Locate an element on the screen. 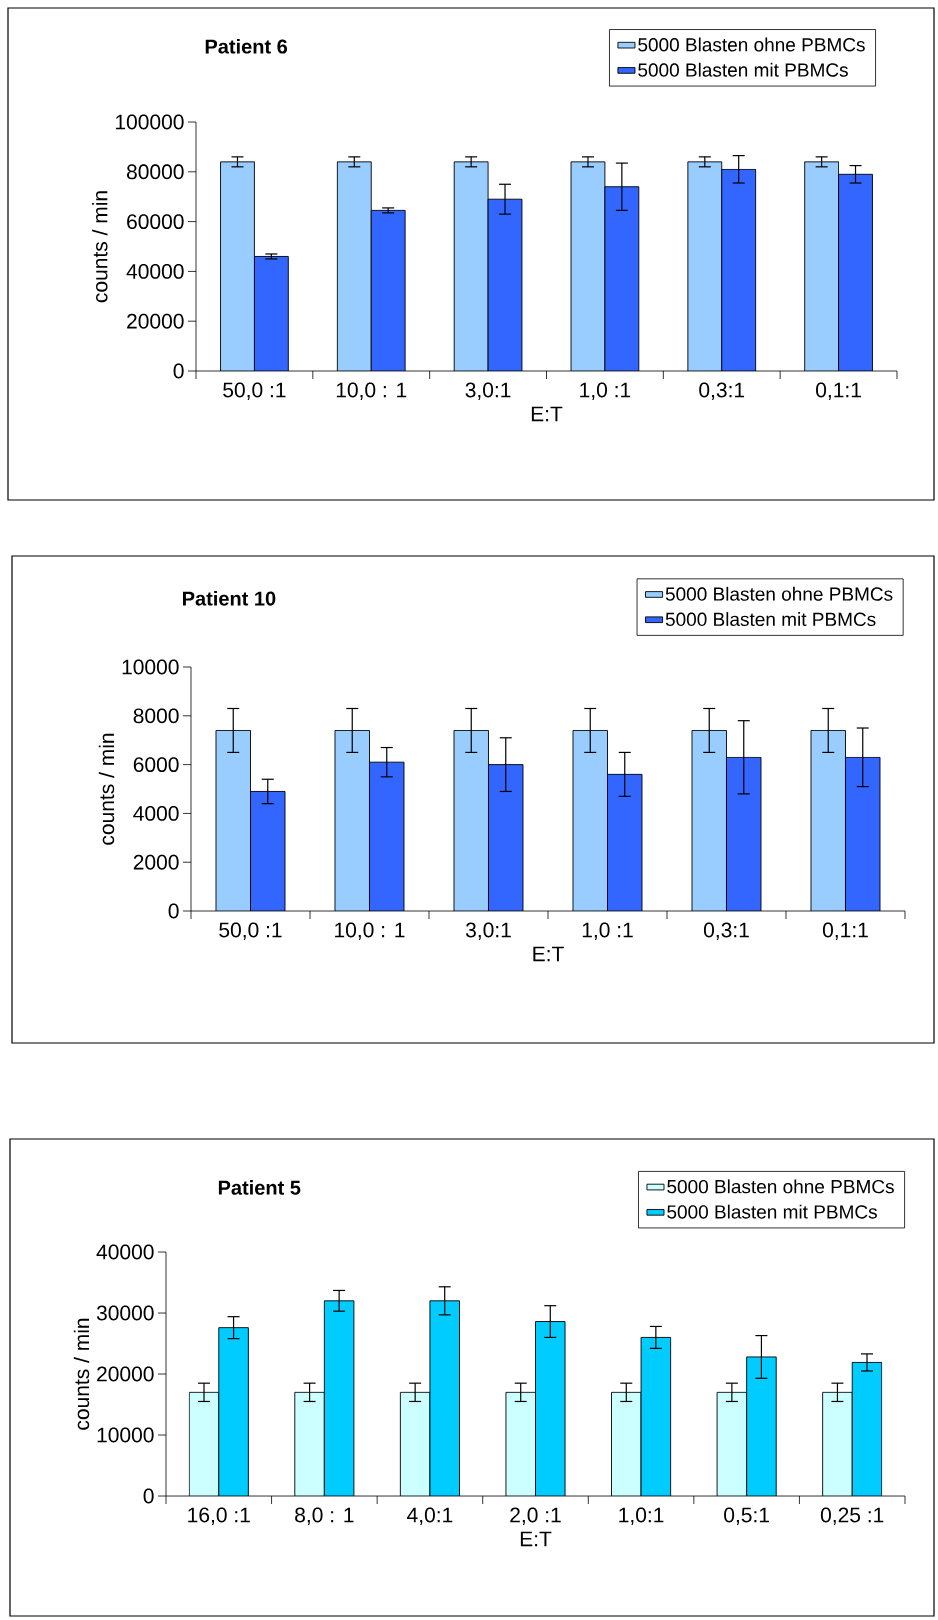 The width and height of the screenshot is (938, 1620). x-tick-label: 0,5:1 is located at coordinates (746, 1516).